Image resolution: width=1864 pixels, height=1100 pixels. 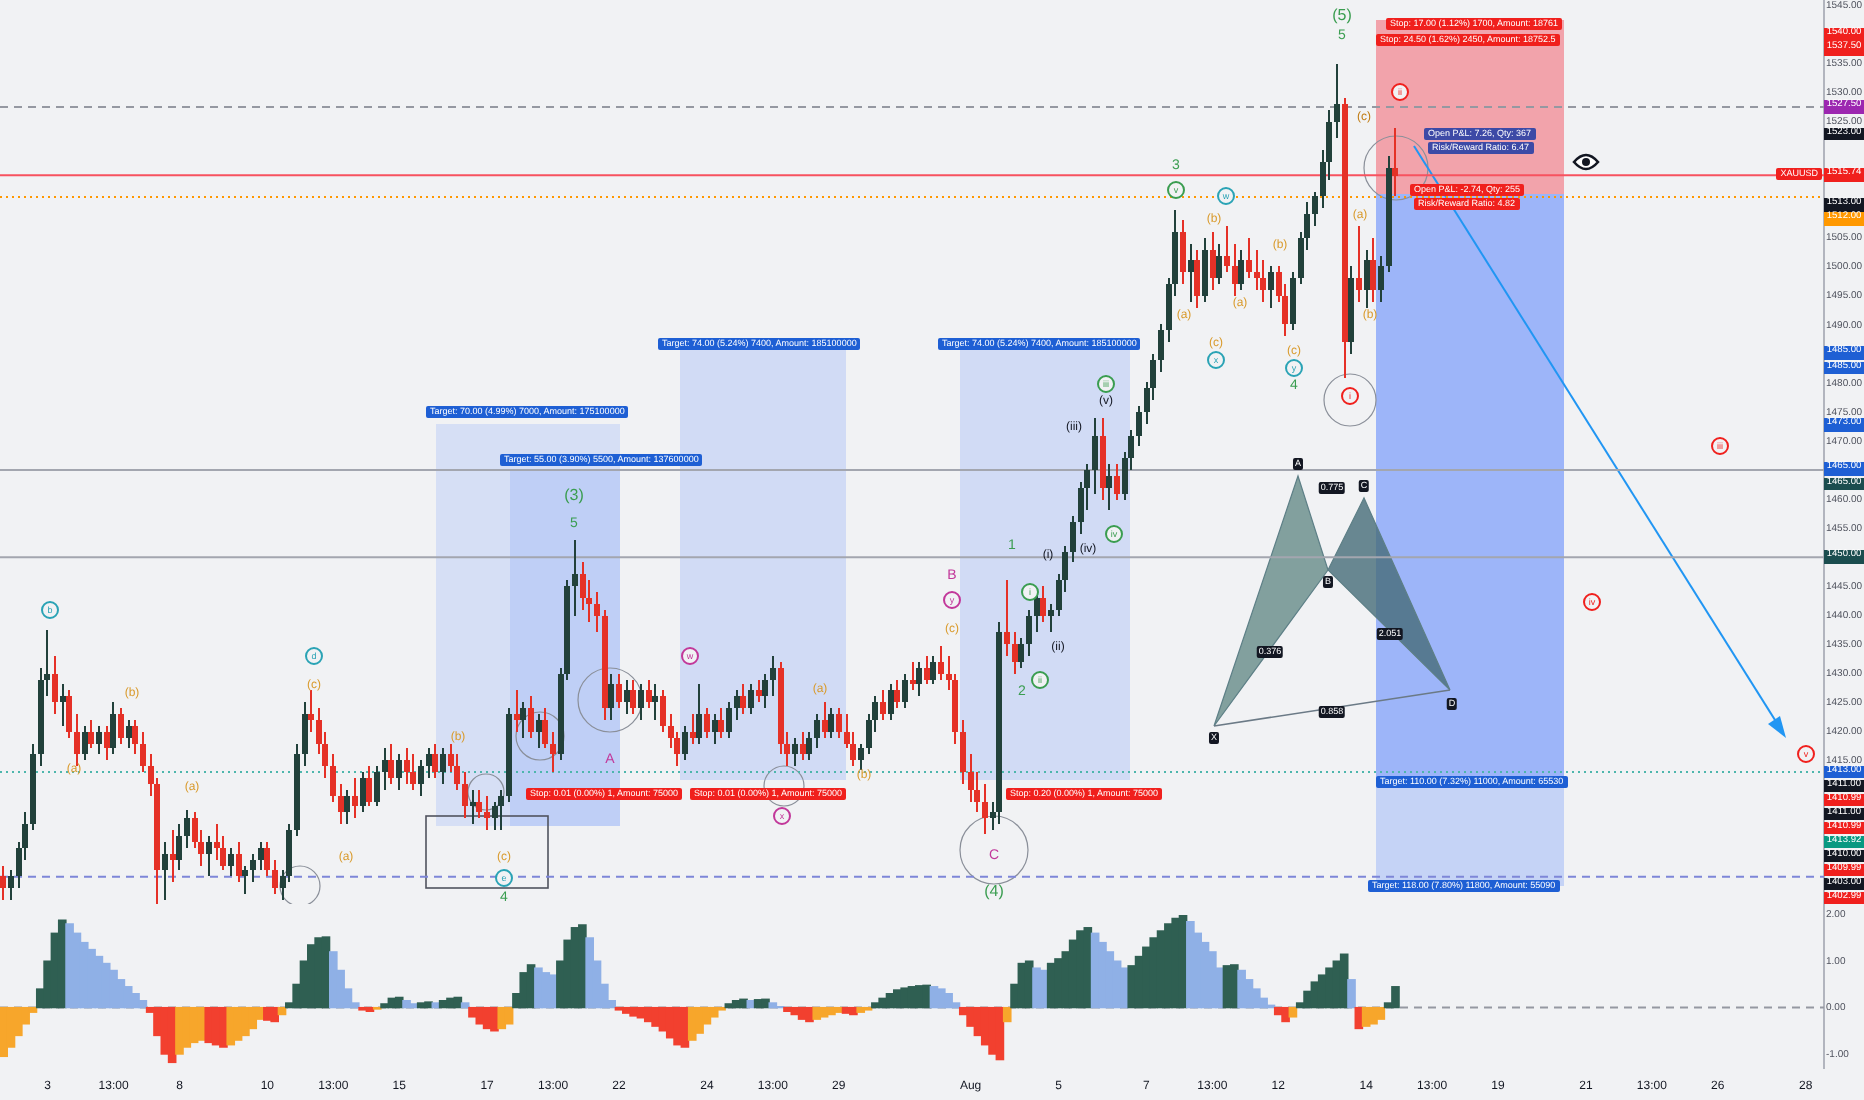 I want to click on annotation: (4), so click(x=994, y=891).